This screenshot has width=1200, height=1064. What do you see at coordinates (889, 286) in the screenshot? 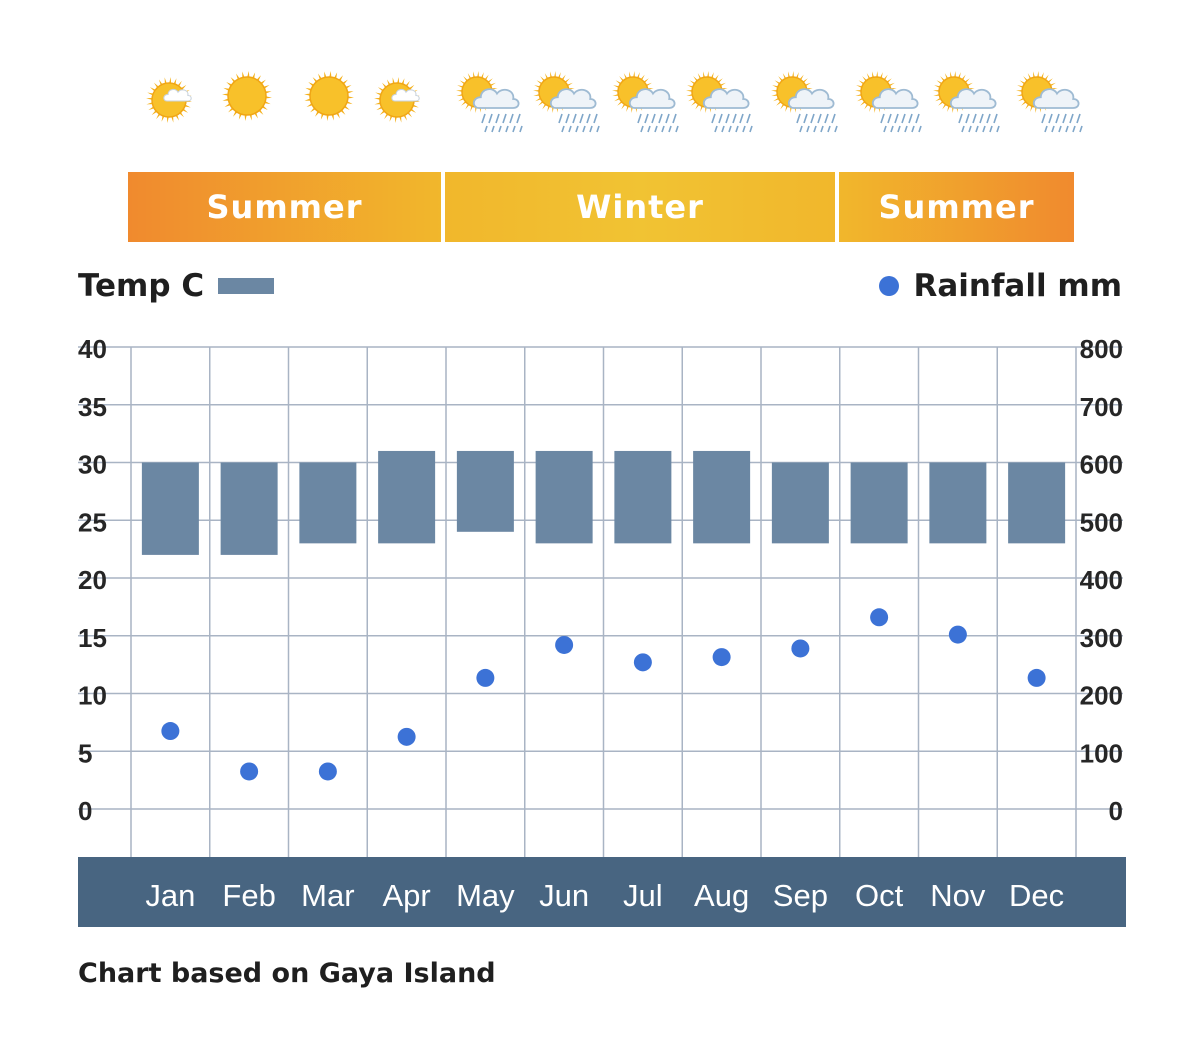
I see `legend-rain-dot` at bounding box center [889, 286].